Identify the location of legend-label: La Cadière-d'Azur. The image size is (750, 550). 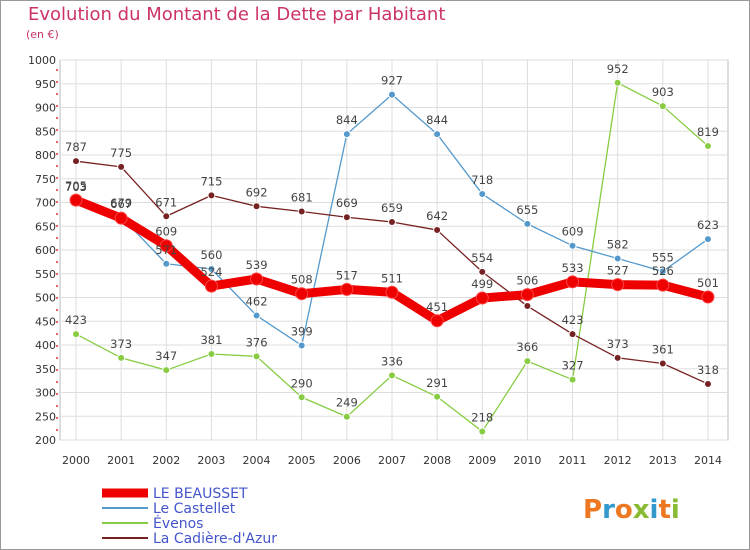
(215, 539).